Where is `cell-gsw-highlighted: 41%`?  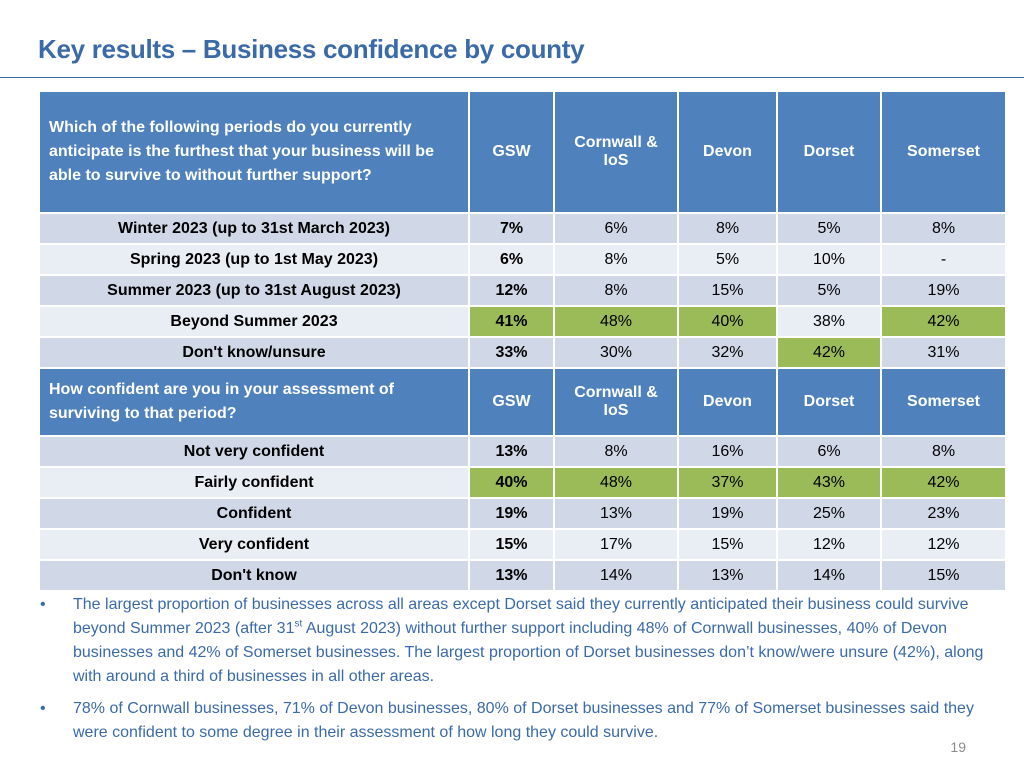
cell-gsw-highlighted: 41% is located at coordinates (511, 321).